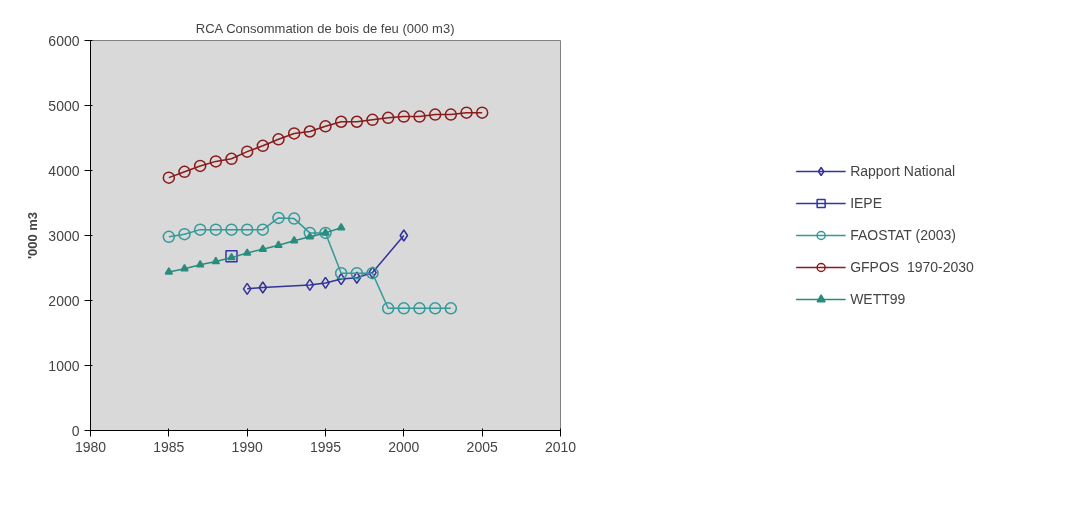  What do you see at coordinates (64, 105) in the screenshot?
I see `y-tick-label: 5000` at bounding box center [64, 105].